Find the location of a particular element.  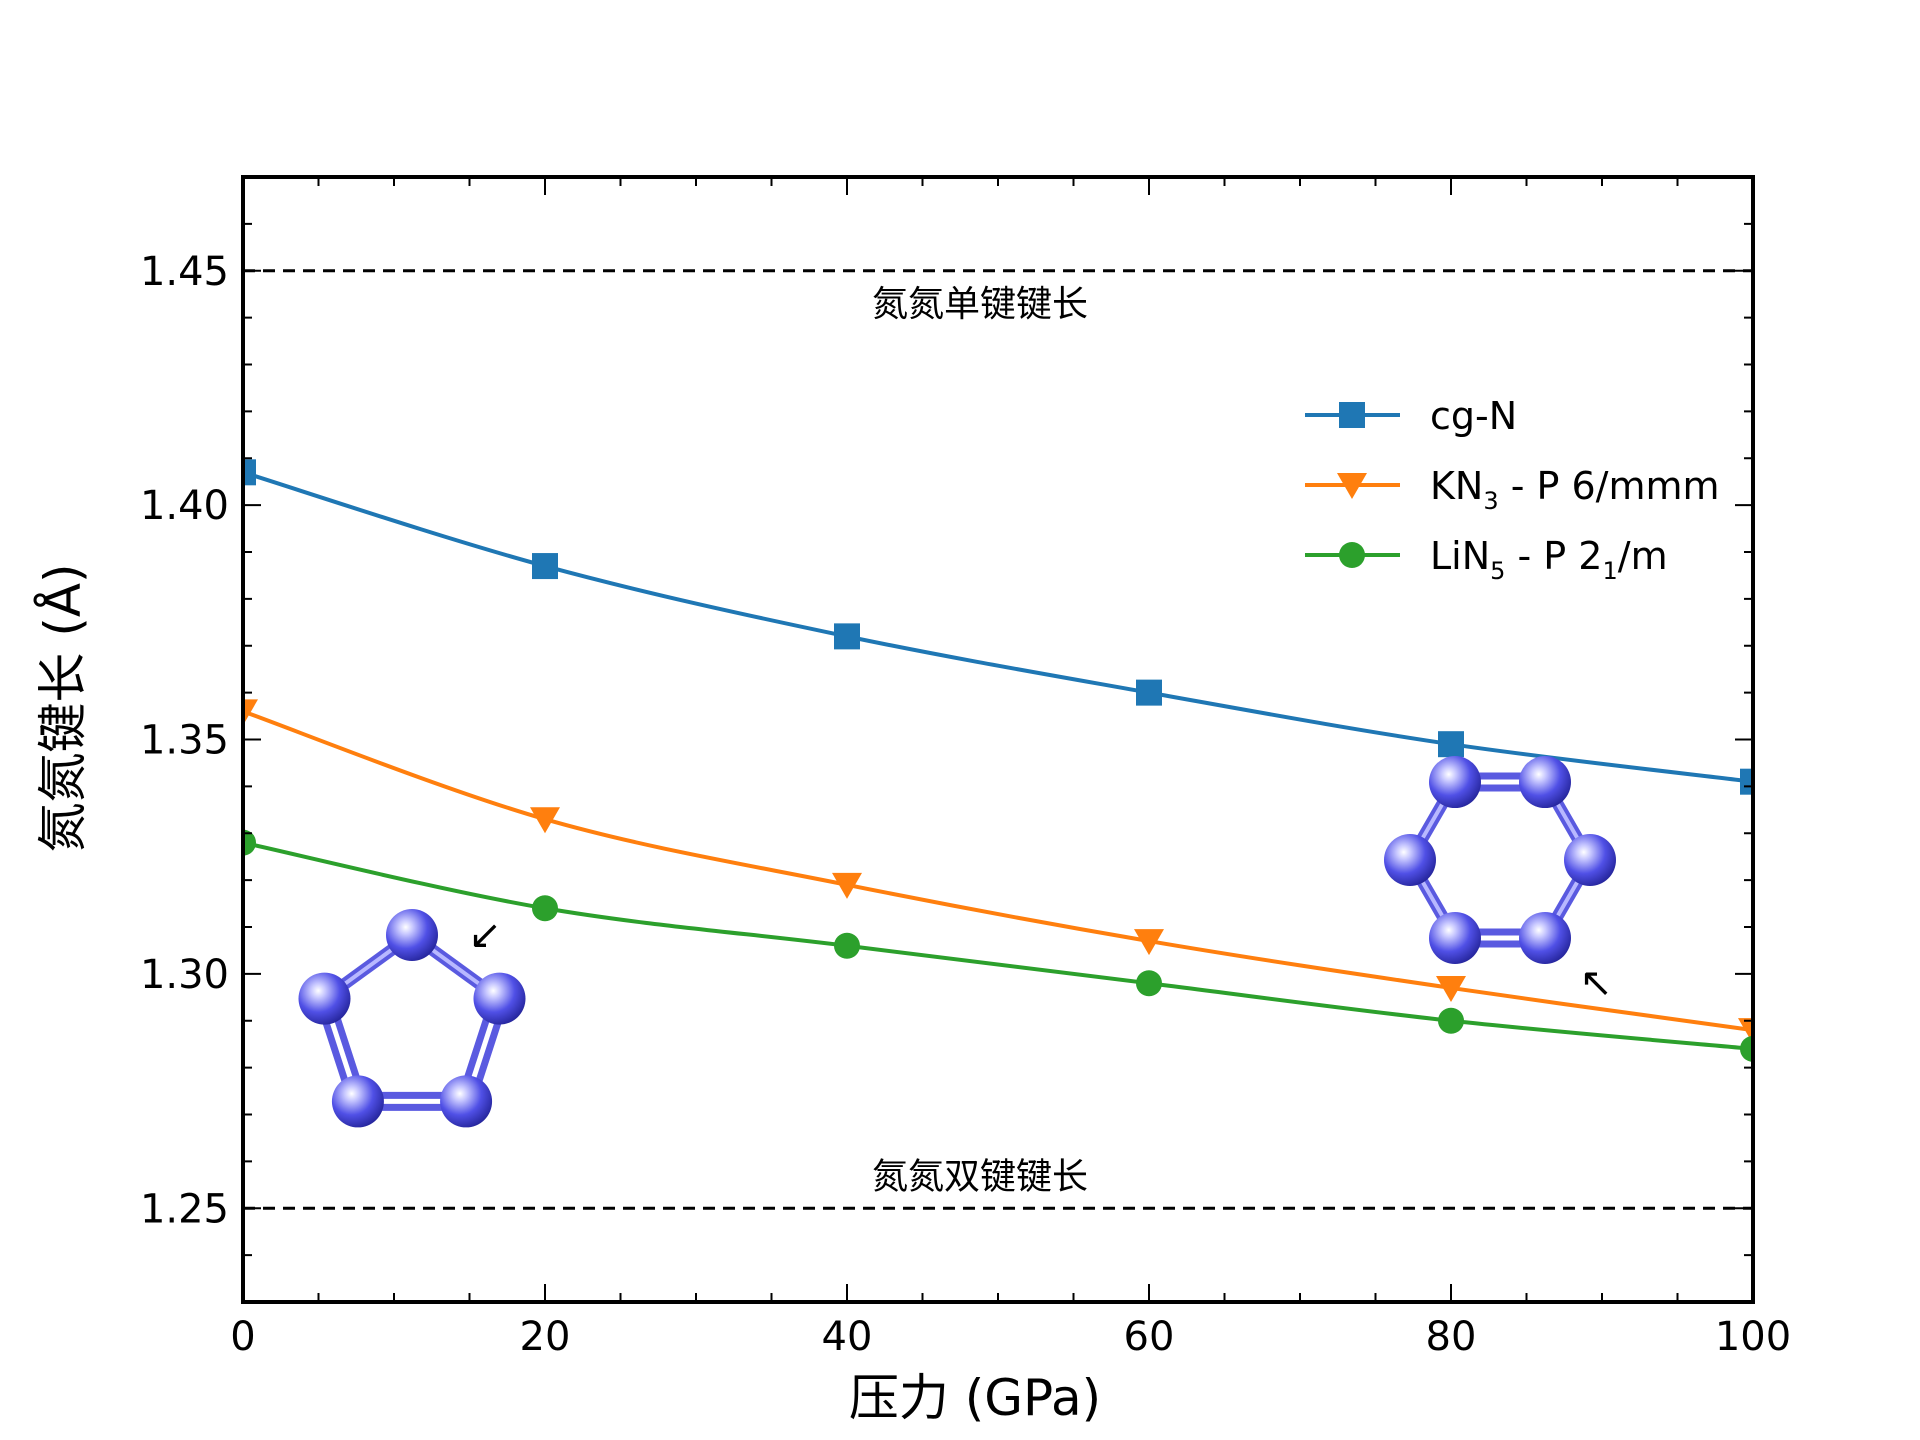

hexagon-pointer-arrow: ↖ is located at coordinates (1596, 983).